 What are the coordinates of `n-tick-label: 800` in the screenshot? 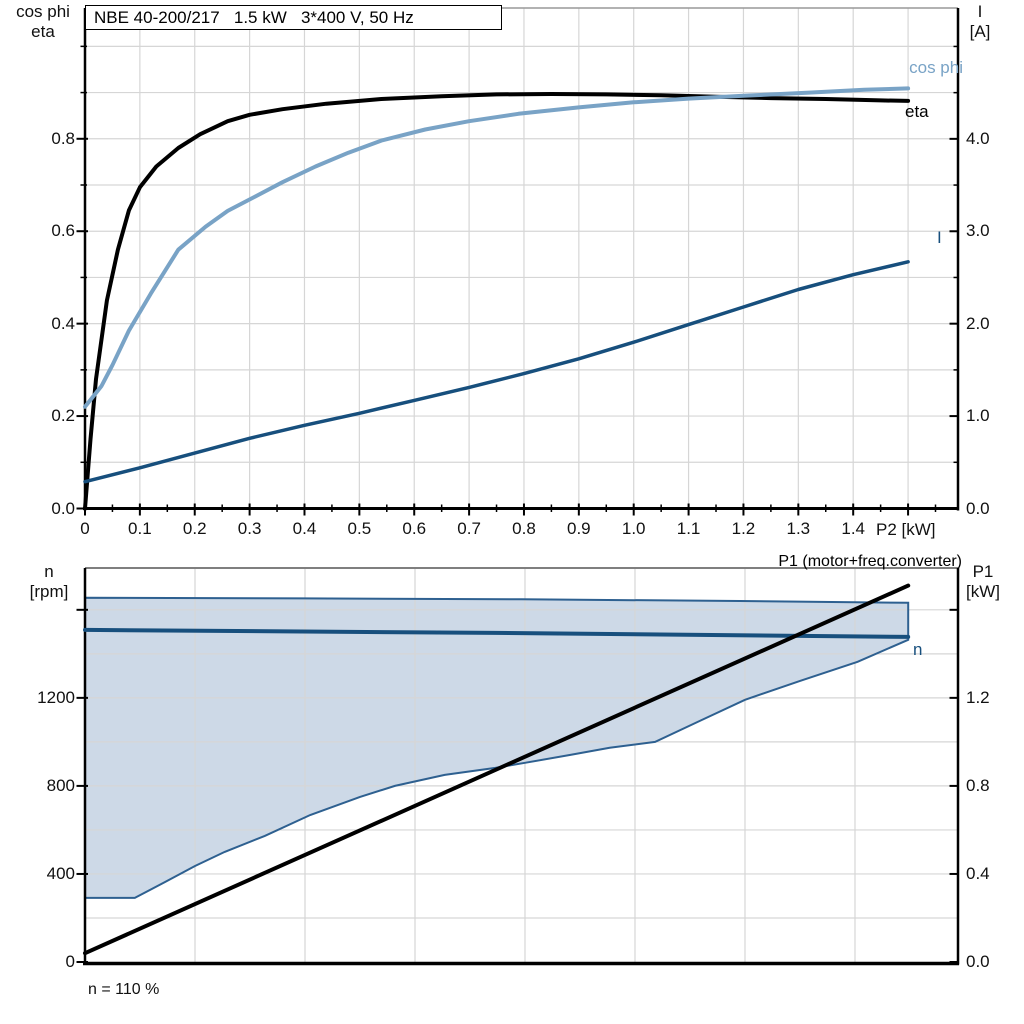 It's located at (60, 785).